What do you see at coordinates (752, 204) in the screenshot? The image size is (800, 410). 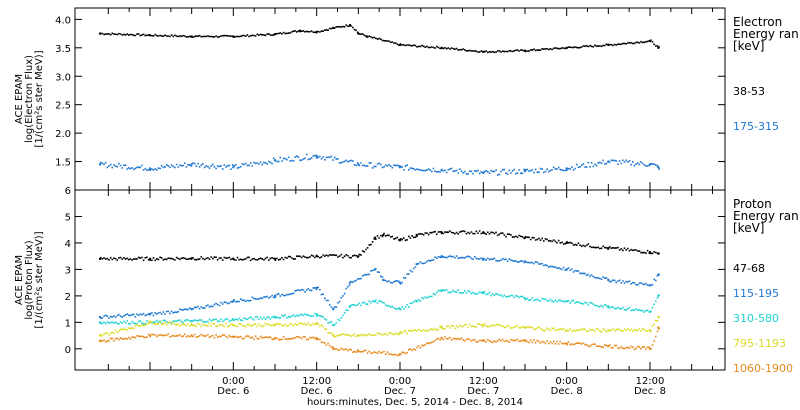 I see `legend-title-line: Proton` at bounding box center [752, 204].